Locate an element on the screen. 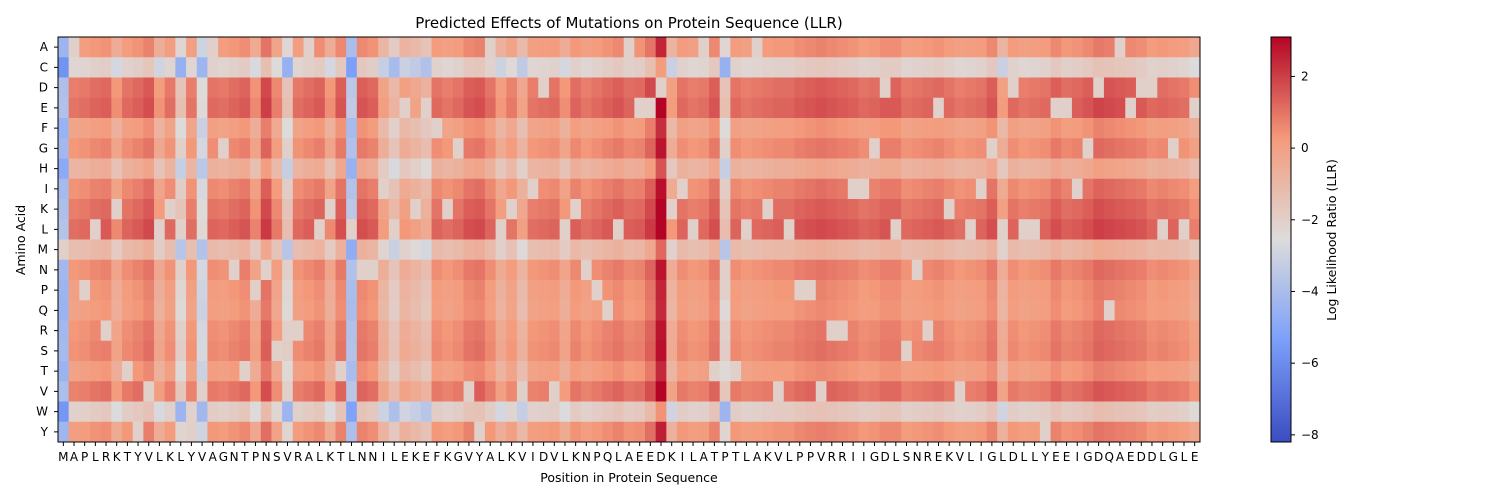 This screenshot has height=504, width=1500. x-tick-label: L is located at coordinates (565, 457).